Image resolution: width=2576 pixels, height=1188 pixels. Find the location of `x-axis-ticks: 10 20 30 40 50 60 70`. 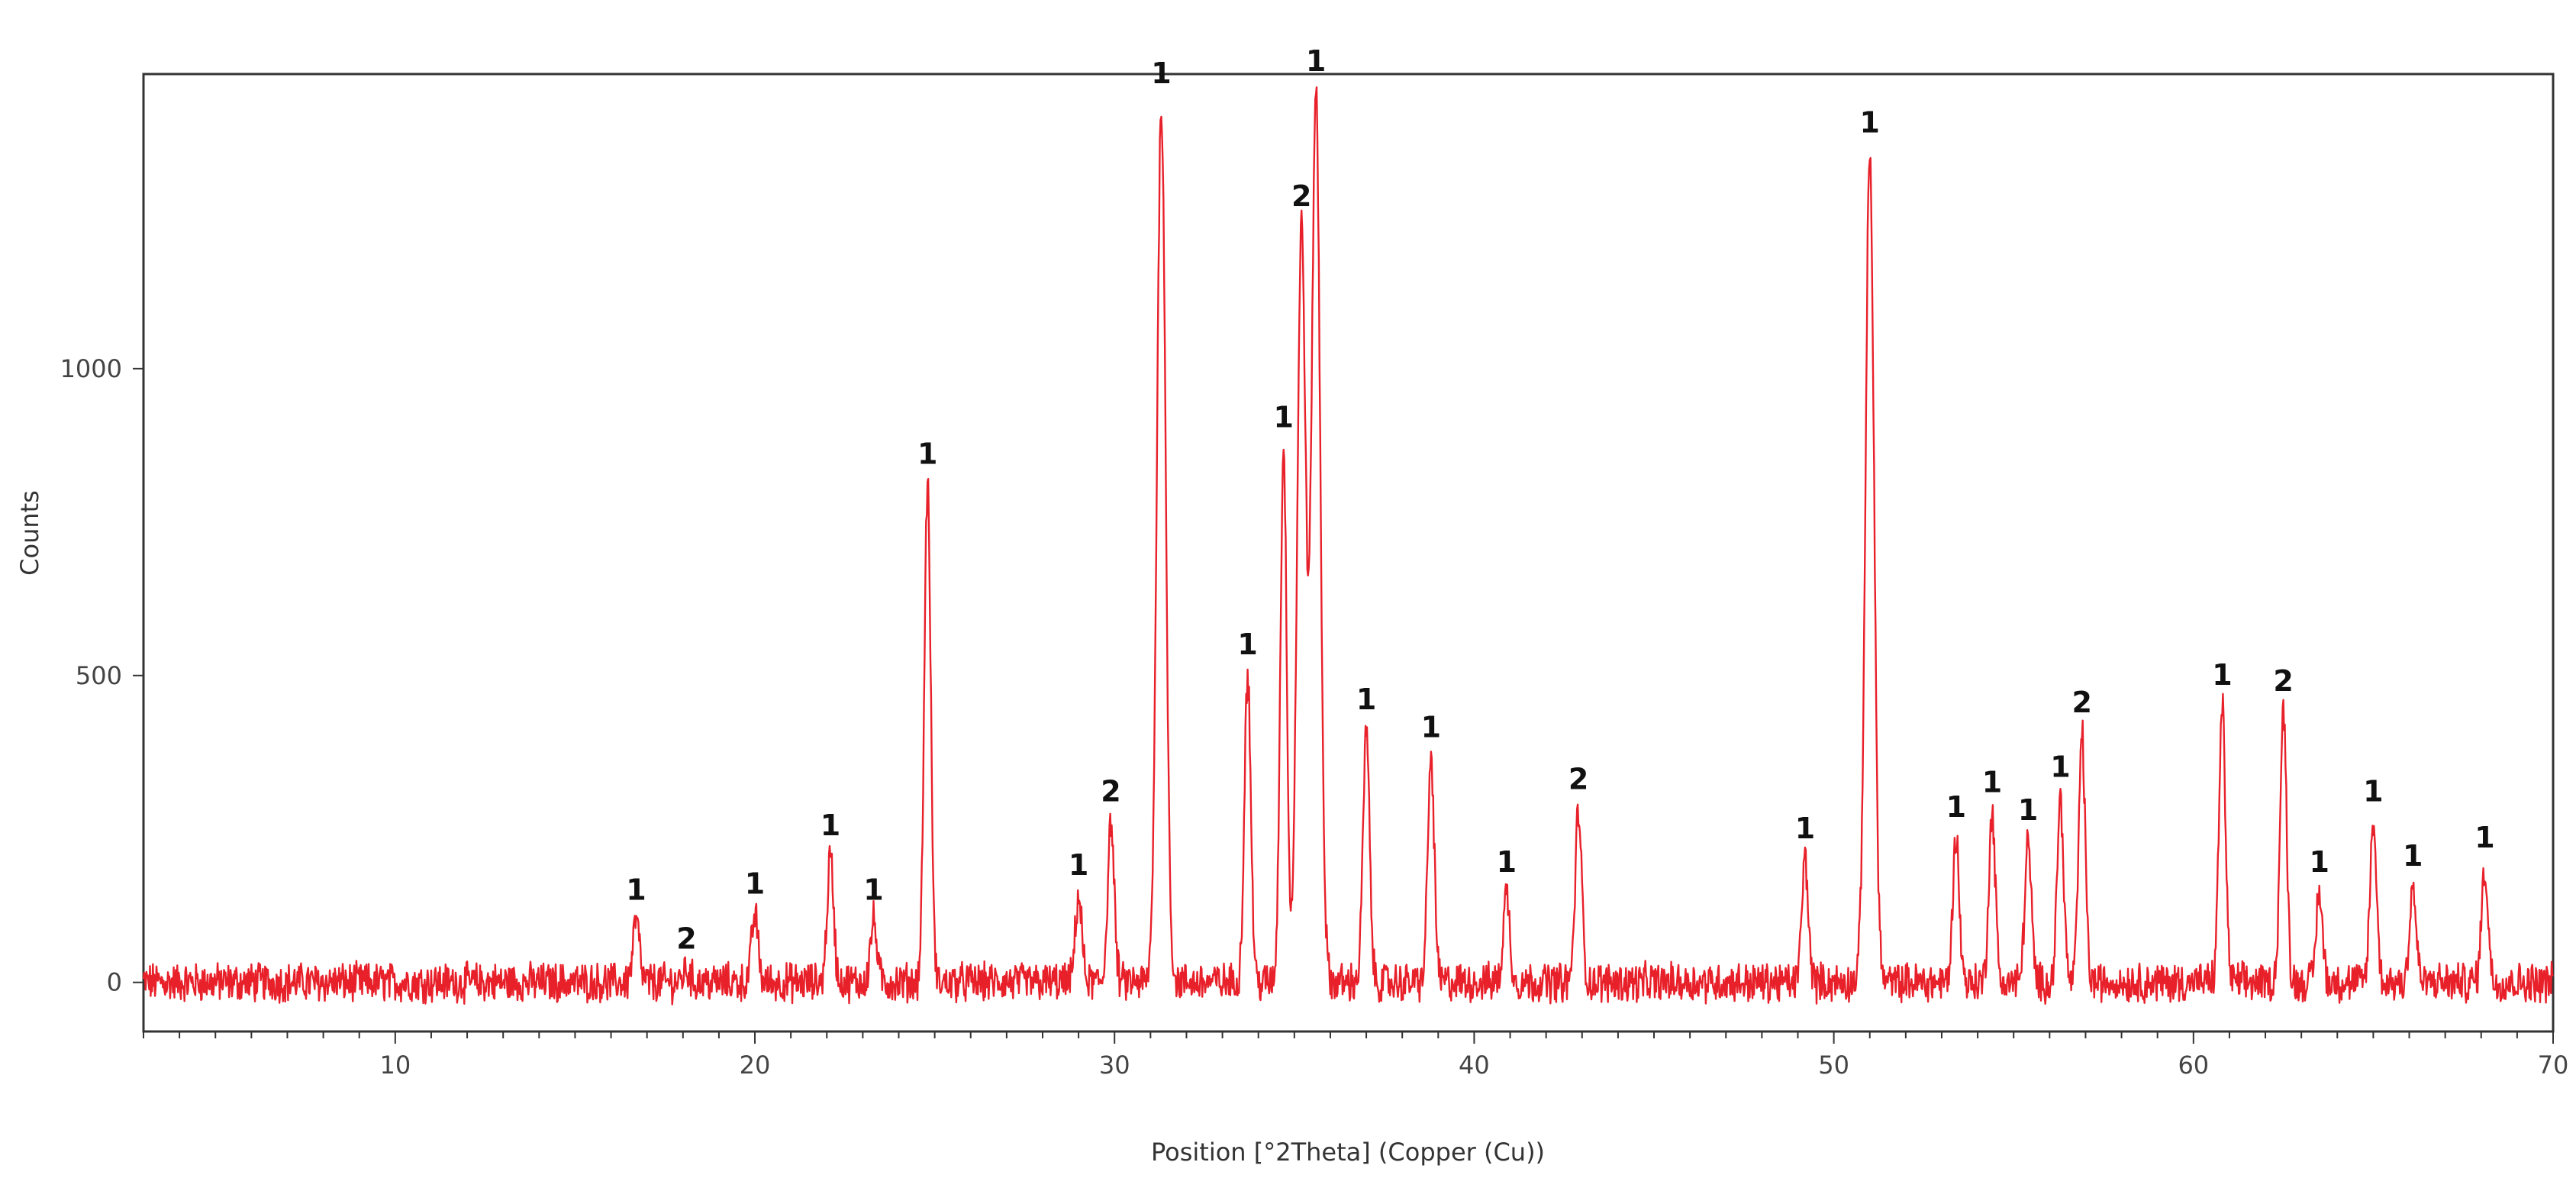

x-axis-ticks: 10 20 30 40 50 60 70 is located at coordinates (1356, 1055).